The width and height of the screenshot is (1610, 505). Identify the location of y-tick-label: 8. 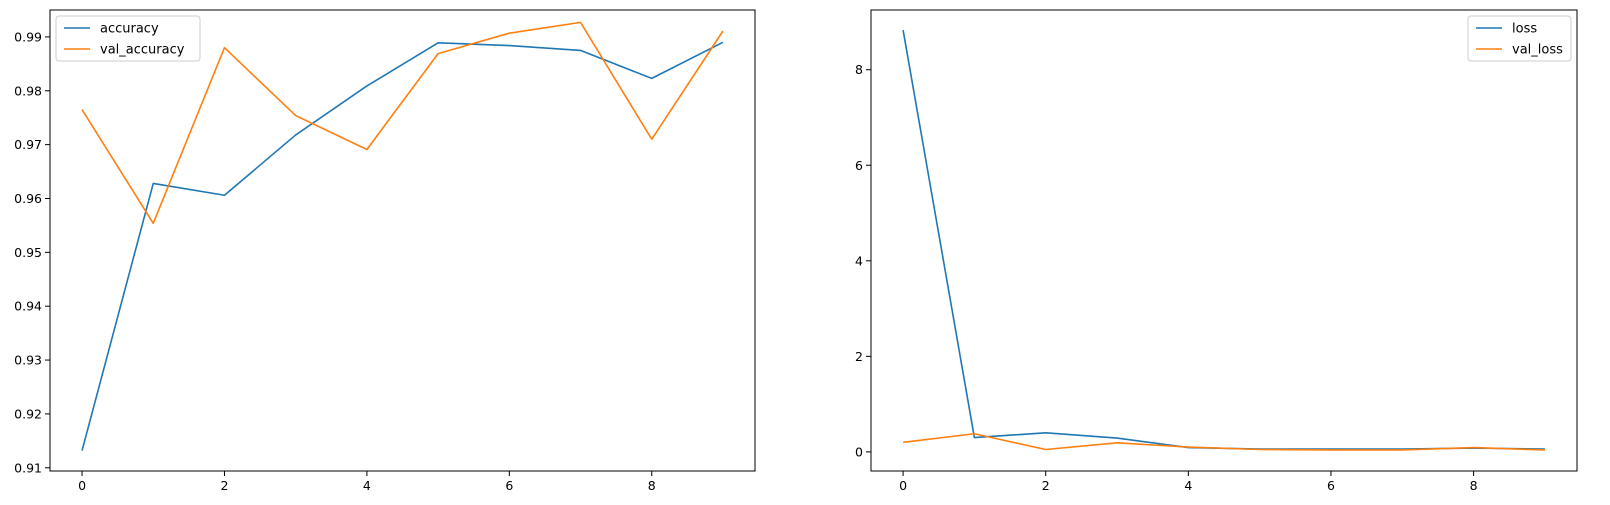
(859, 69).